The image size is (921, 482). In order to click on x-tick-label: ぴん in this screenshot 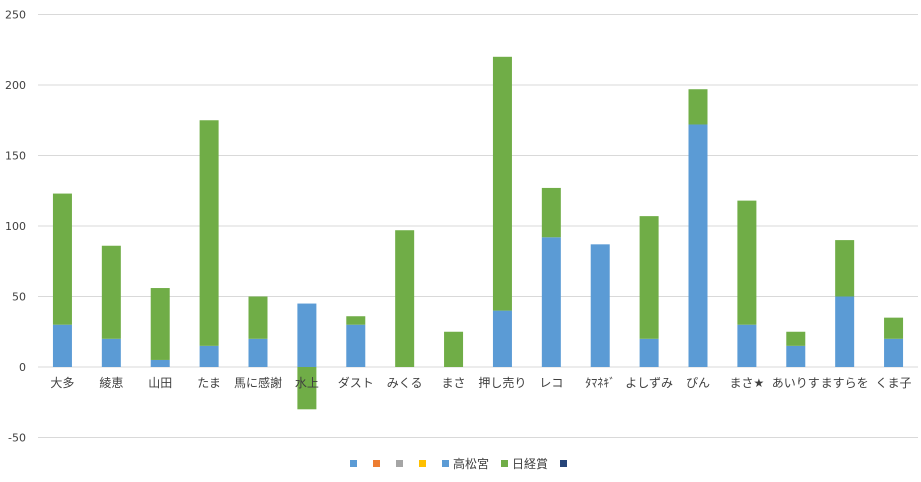, I will do `click(698, 383)`.